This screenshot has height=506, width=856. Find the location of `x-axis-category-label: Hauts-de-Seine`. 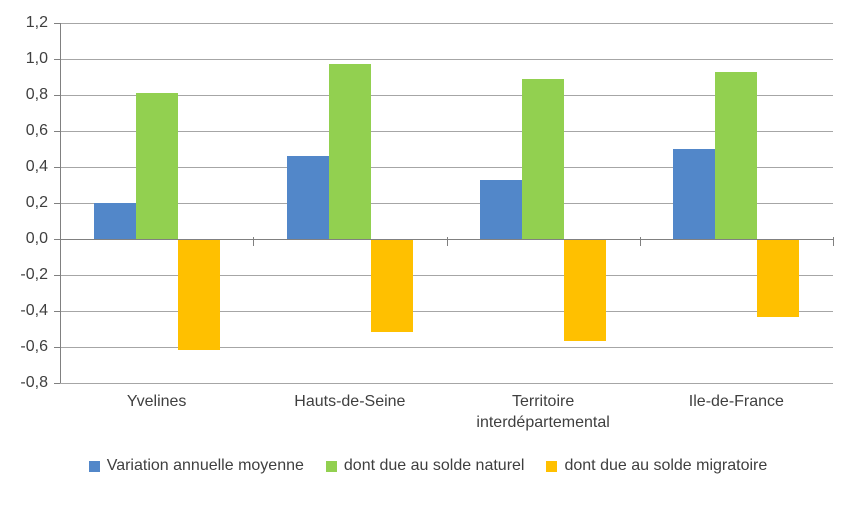

x-axis-category-label: Hauts-de-Seine is located at coordinates (350, 401).